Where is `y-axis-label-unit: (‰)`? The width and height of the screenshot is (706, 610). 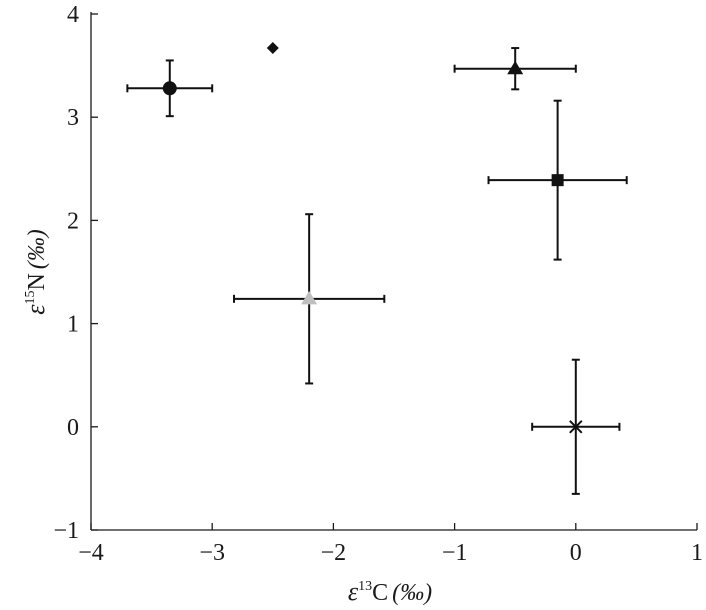
y-axis-label-unit: (‰) is located at coordinates (37, 249).